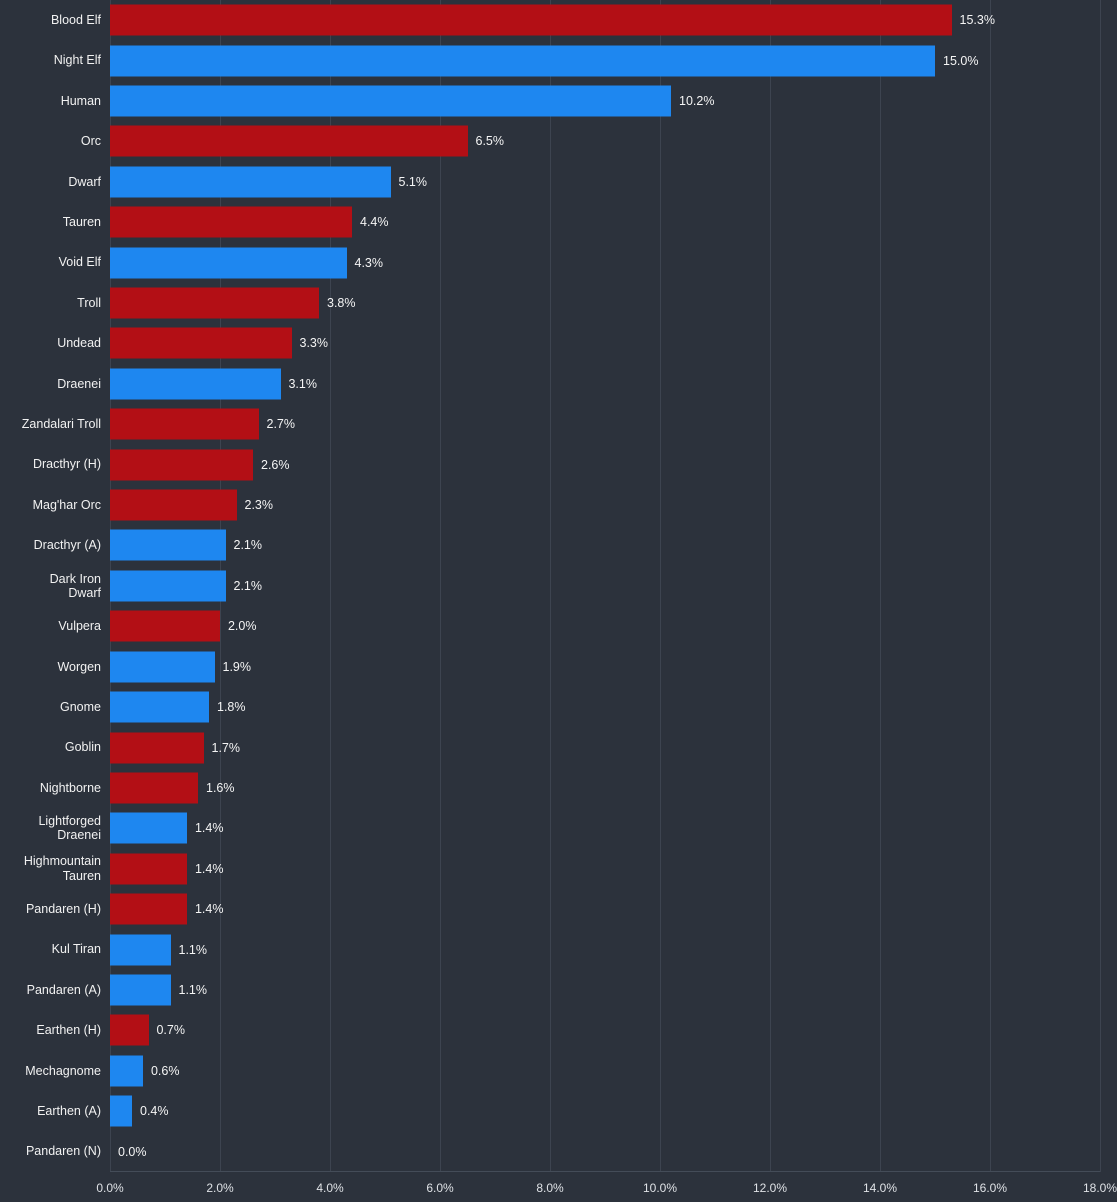 The width and height of the screenshot is (1117, 1202). Describe the element at coordinates (605, 747) in the screenshot. I see `bar-track: 1.7%` at that location.